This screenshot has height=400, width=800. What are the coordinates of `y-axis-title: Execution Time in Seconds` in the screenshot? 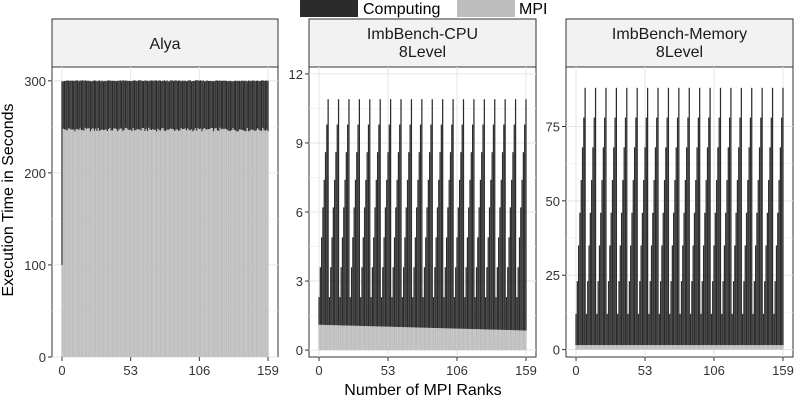 It's located at (8, 200).